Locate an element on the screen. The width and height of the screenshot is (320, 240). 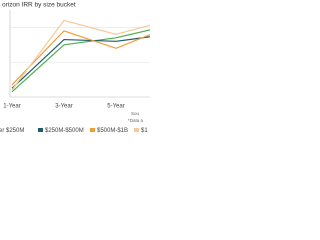
legend-label: $1 is located at coordinates (144, 131).